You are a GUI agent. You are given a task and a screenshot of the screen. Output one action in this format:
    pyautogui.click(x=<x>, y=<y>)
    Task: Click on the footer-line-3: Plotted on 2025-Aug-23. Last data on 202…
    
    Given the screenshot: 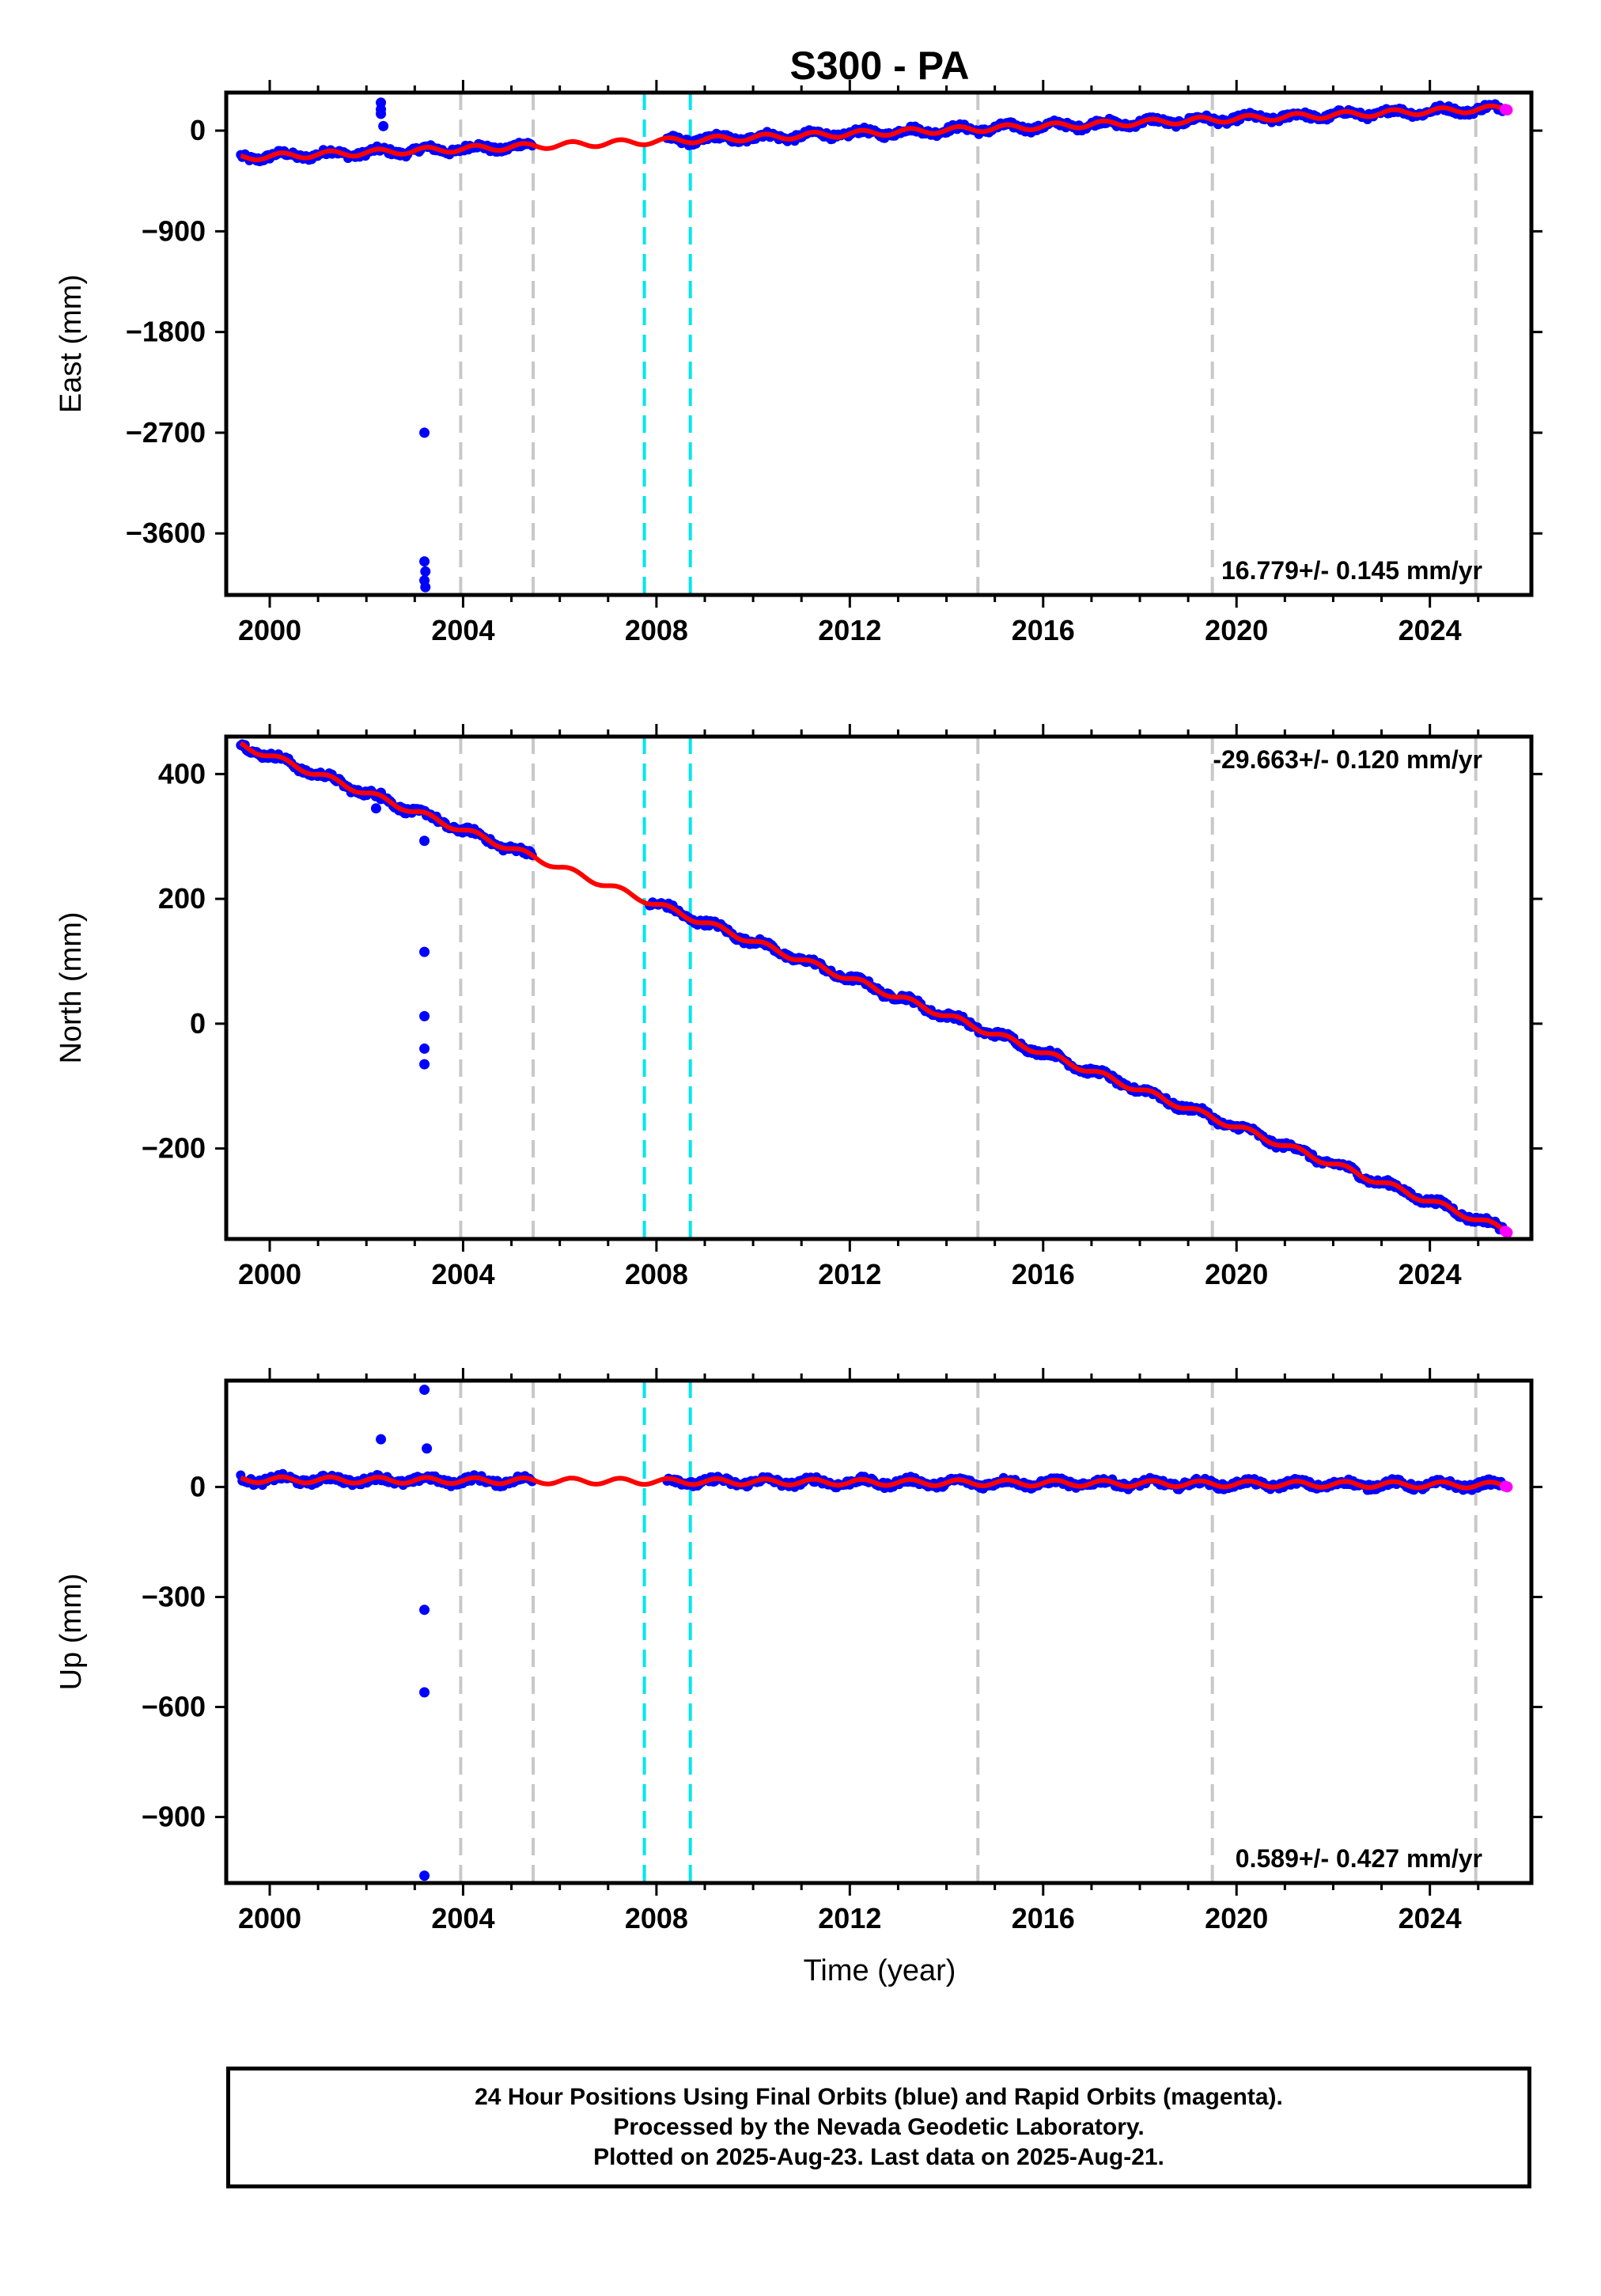 What is the action you would take?
    pyautogui.click(x=879, y=2157)
    